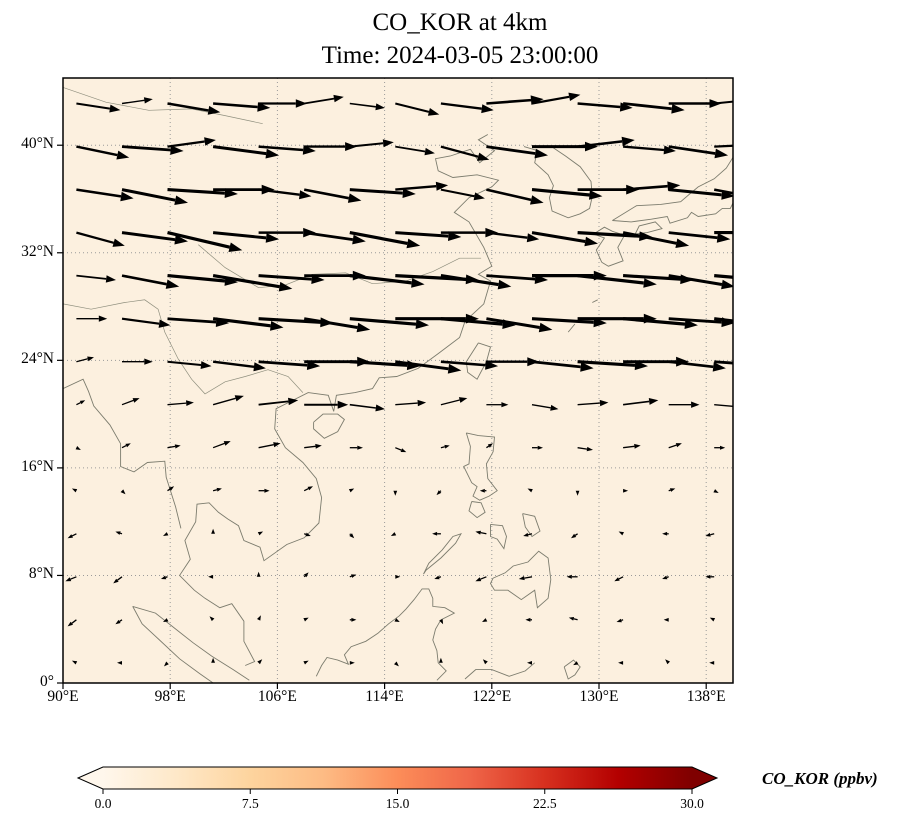 The height and width of the screenshot is (836, 920). I want to click on x-tick-label: 138°E, so click(706, 696).